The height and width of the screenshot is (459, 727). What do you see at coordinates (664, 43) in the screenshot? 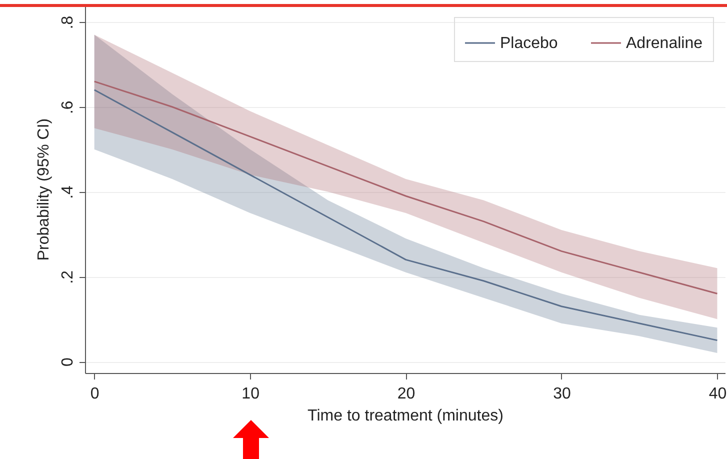
I see `legend-label: Adrenaline` at bounding box center [664, 43].